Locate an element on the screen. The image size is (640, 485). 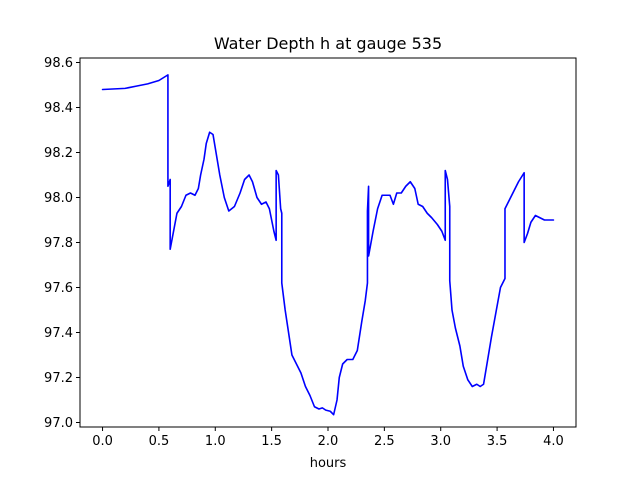
x-tick-label: 2.0 is located at coordinates (328, 441).